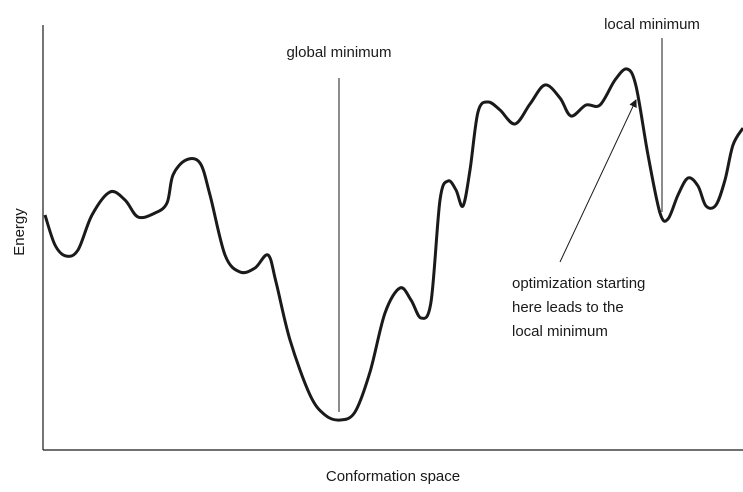 This screenshot has height=492, width=743. Describe the element at coordinates (578, 283) in the screenshot. I see `note-line: optimization starting` at that location.